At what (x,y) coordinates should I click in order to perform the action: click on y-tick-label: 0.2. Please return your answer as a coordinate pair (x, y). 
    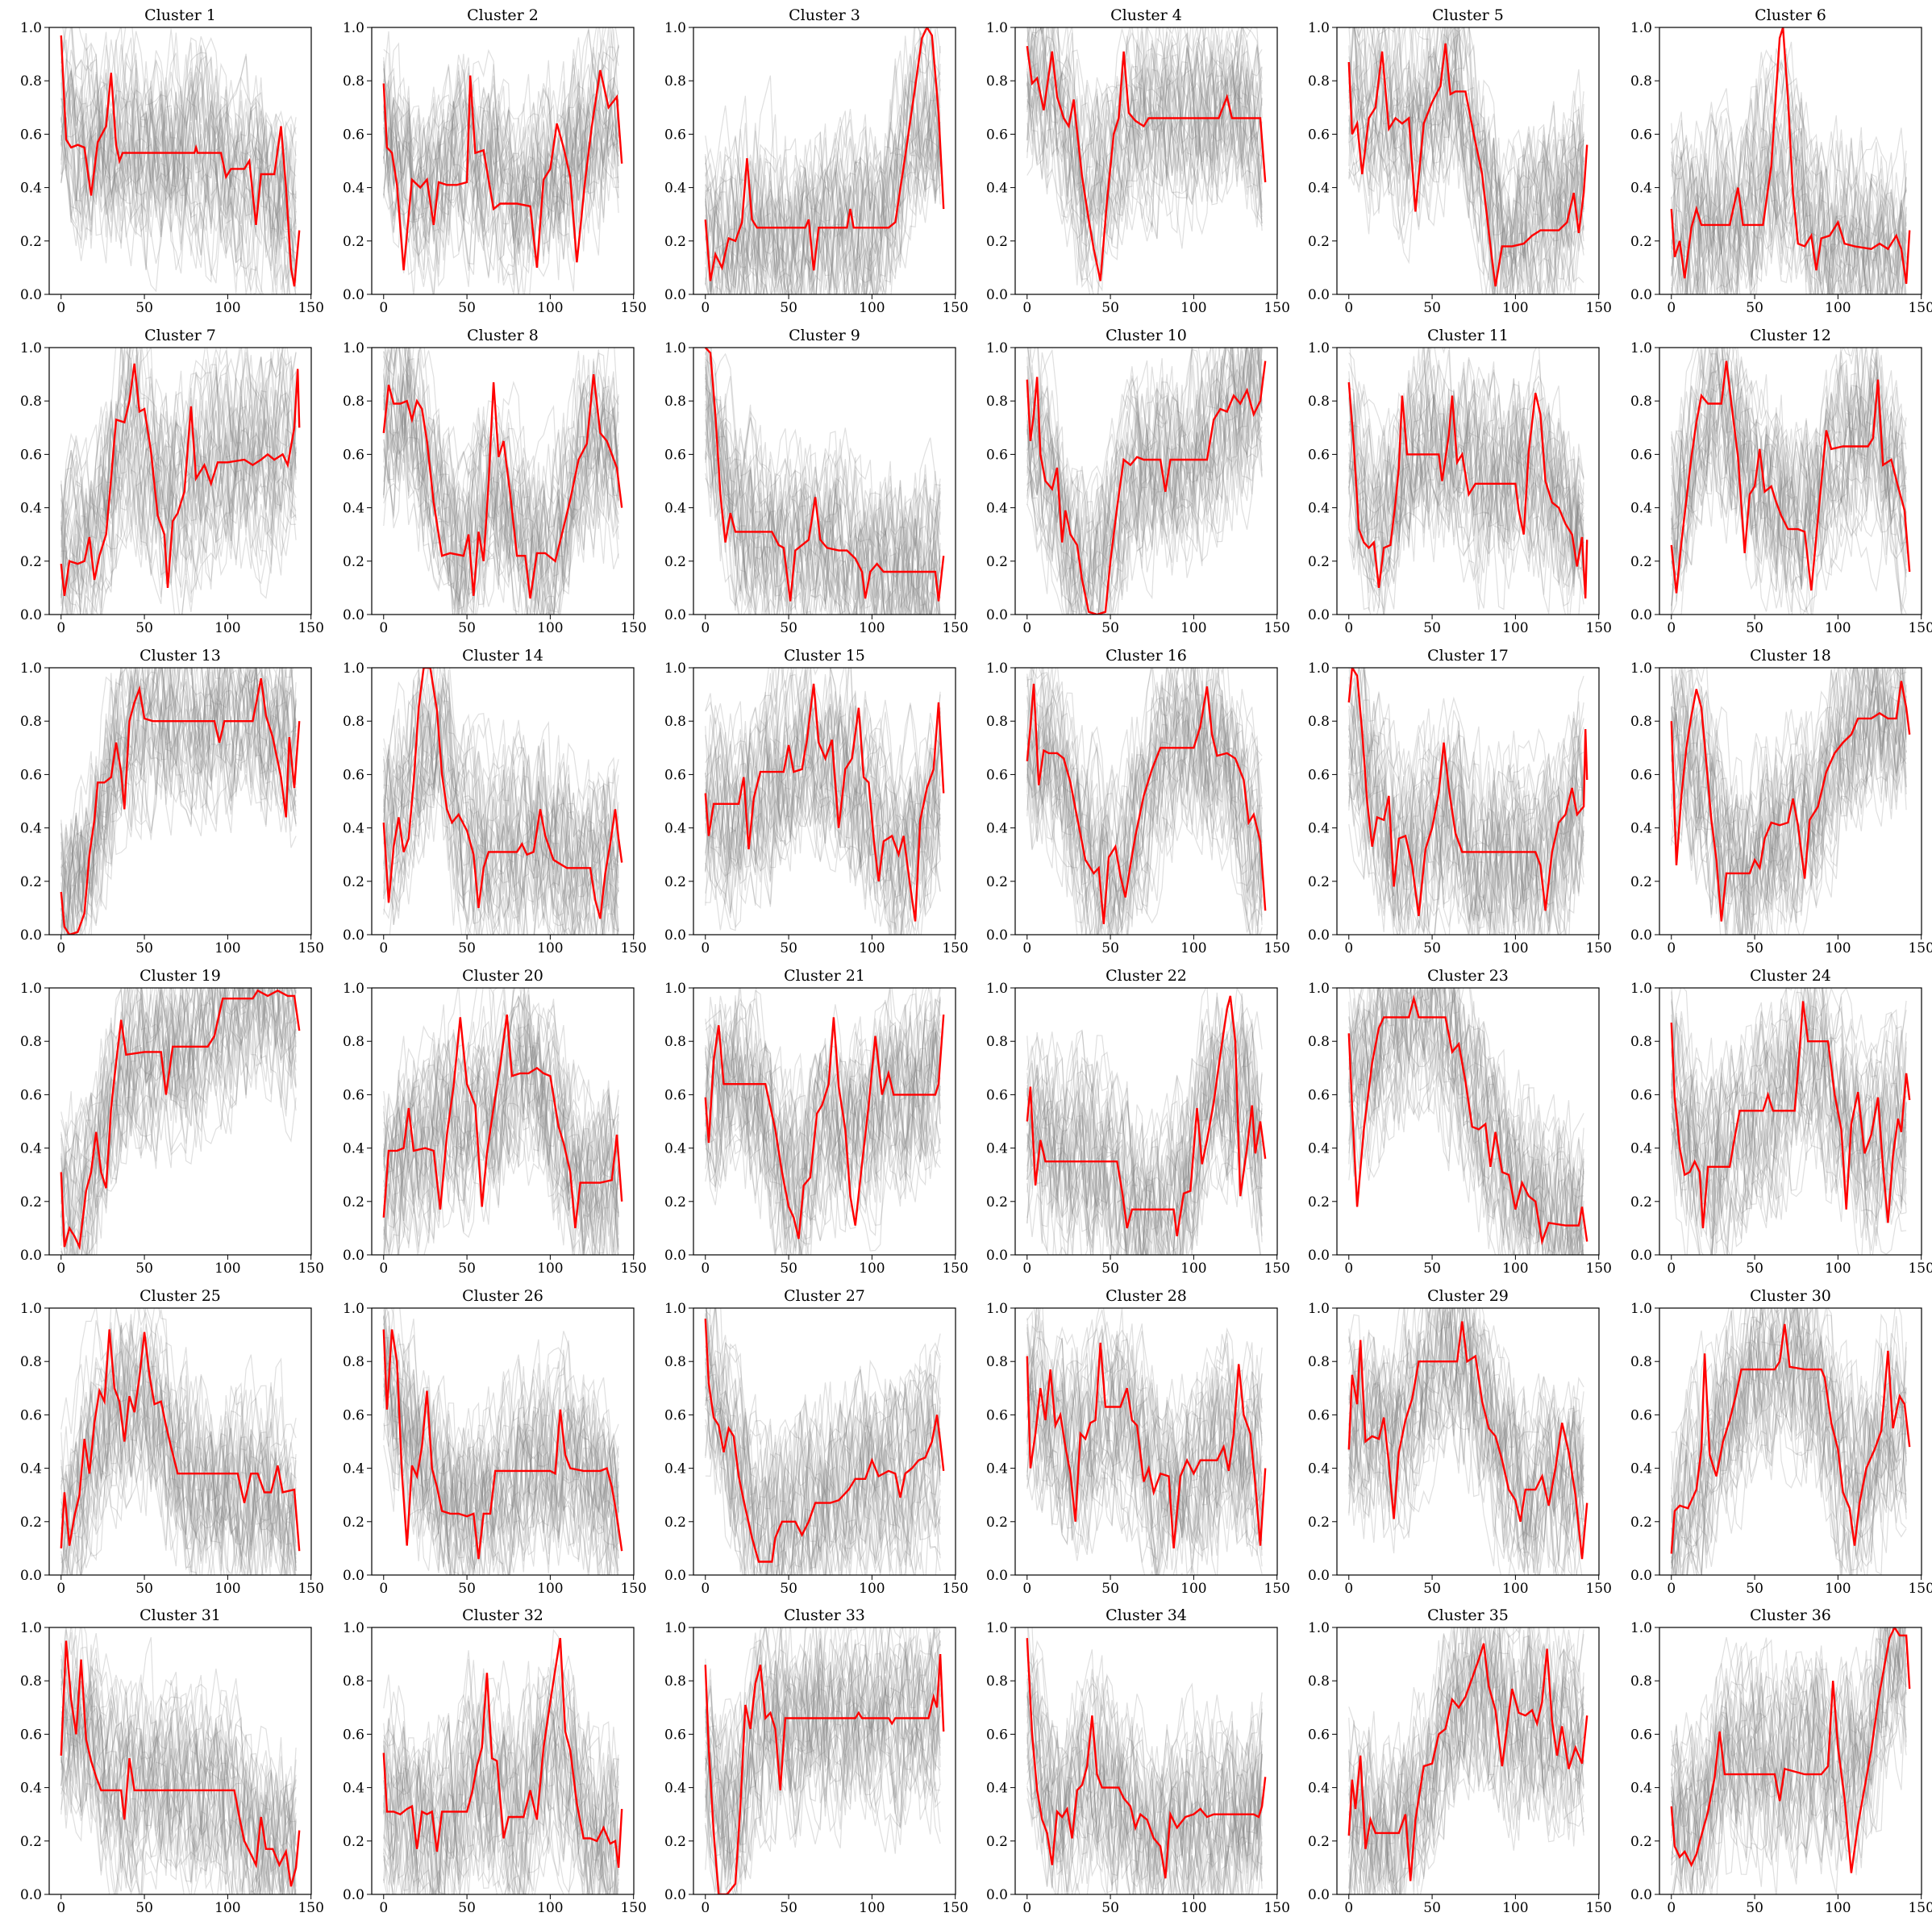
    Looking at the image, I should click on (1641, 1842).